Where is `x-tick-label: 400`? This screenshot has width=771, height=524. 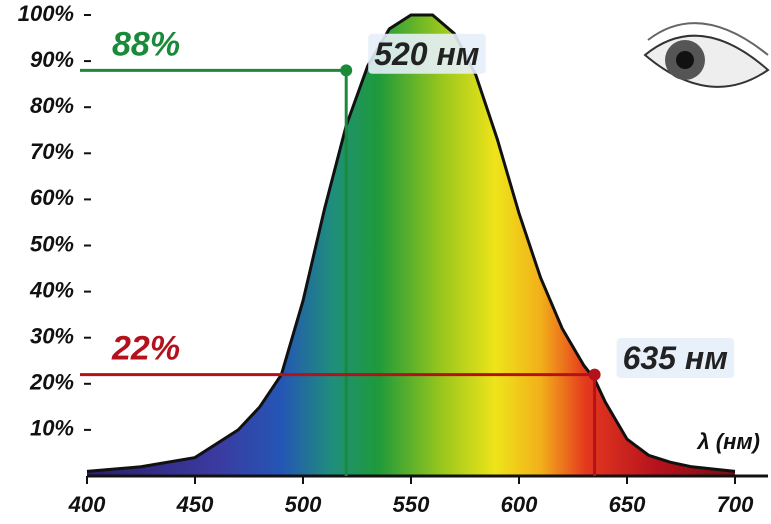
x-tick-label: 400 is located at coordinates (87, 504).